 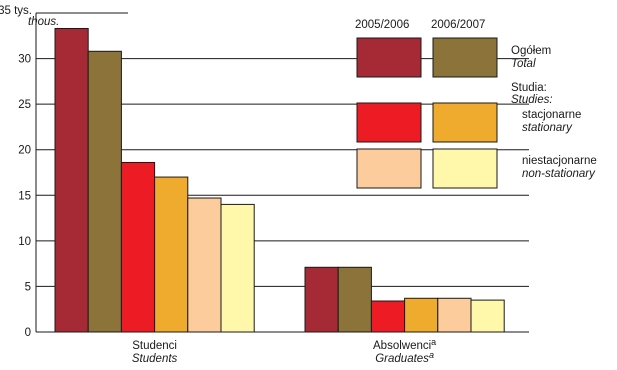 What do you see at coordinates (43, 22) in the screenshot?
I see `y-unit-label-en: thous.` at bounding box center [43, 22].